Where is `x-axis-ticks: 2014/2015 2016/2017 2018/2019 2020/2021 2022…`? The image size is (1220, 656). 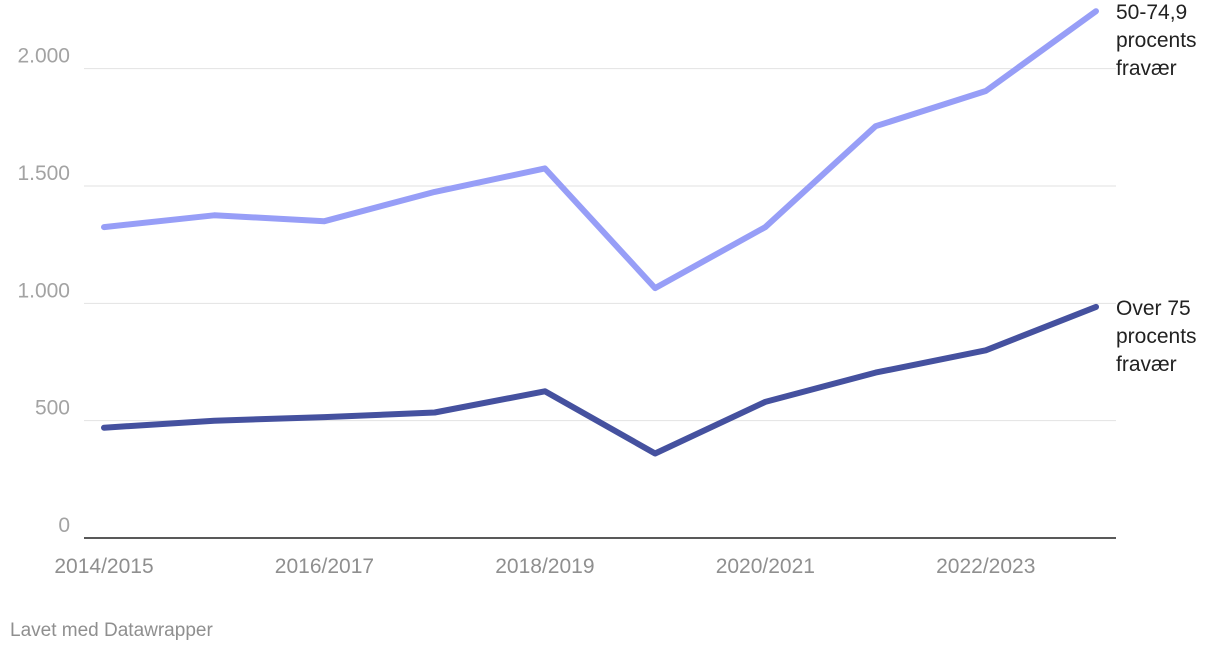
x-axis-ticks: 2014/2015 2016/2017 2018/2019 2020/2021 2022… is located at coordinates (544, 566).